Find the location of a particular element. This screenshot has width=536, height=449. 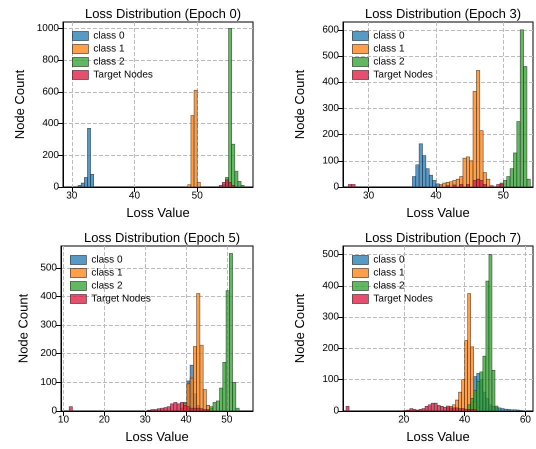

chart-title: Loss Distribution (Epoch 0) is located at coordinates (163, 13).